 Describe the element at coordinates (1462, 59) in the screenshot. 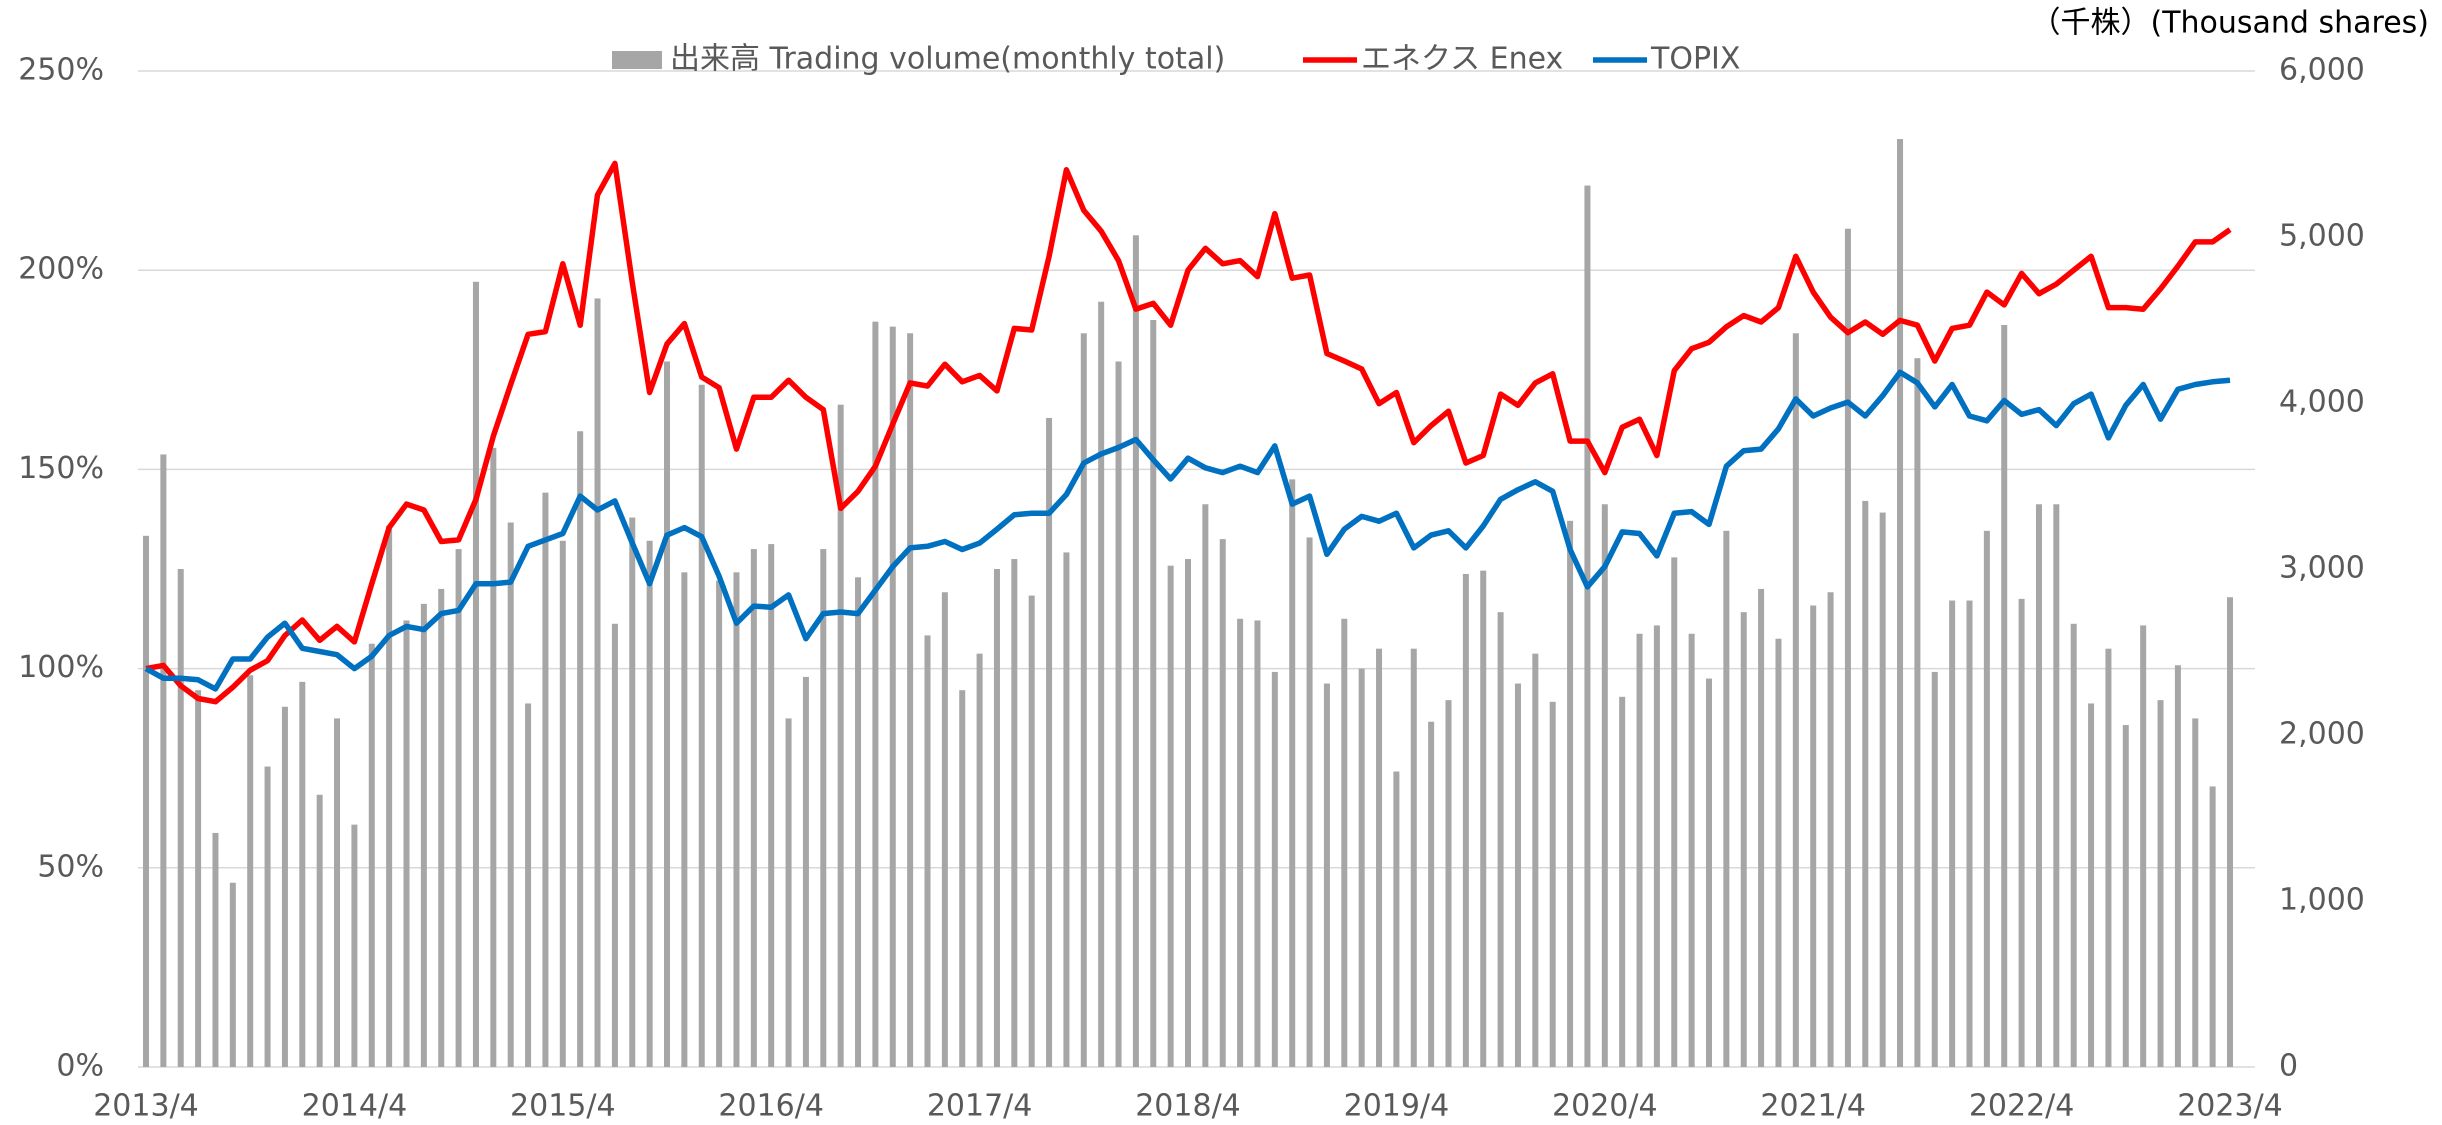

I see `legend-label: エネクス Enex` at that location.